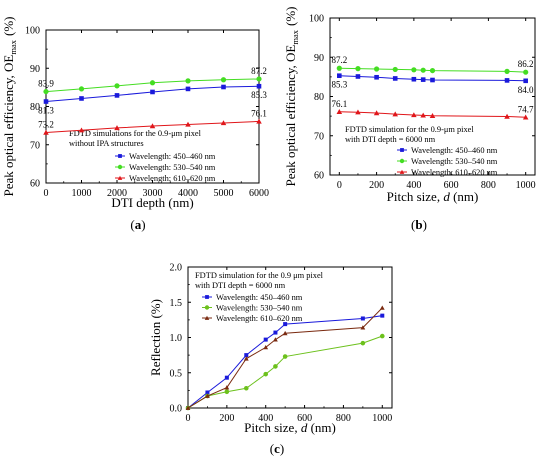 This screenshot has width=550, height=462. I want to click on x-tick-label: 2000, so click(117, 193).